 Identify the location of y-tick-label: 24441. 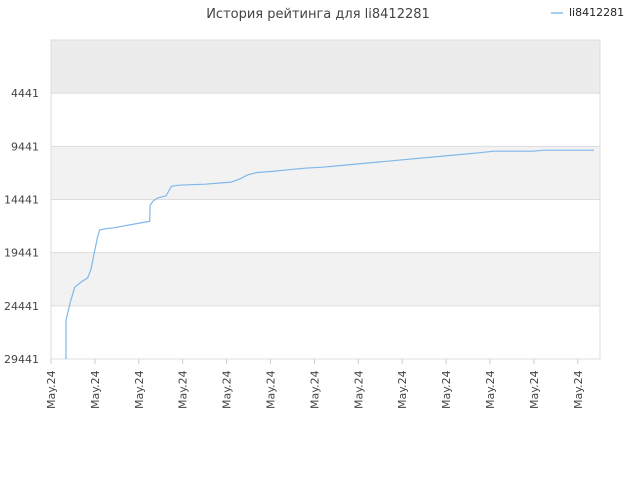
(21, 306).